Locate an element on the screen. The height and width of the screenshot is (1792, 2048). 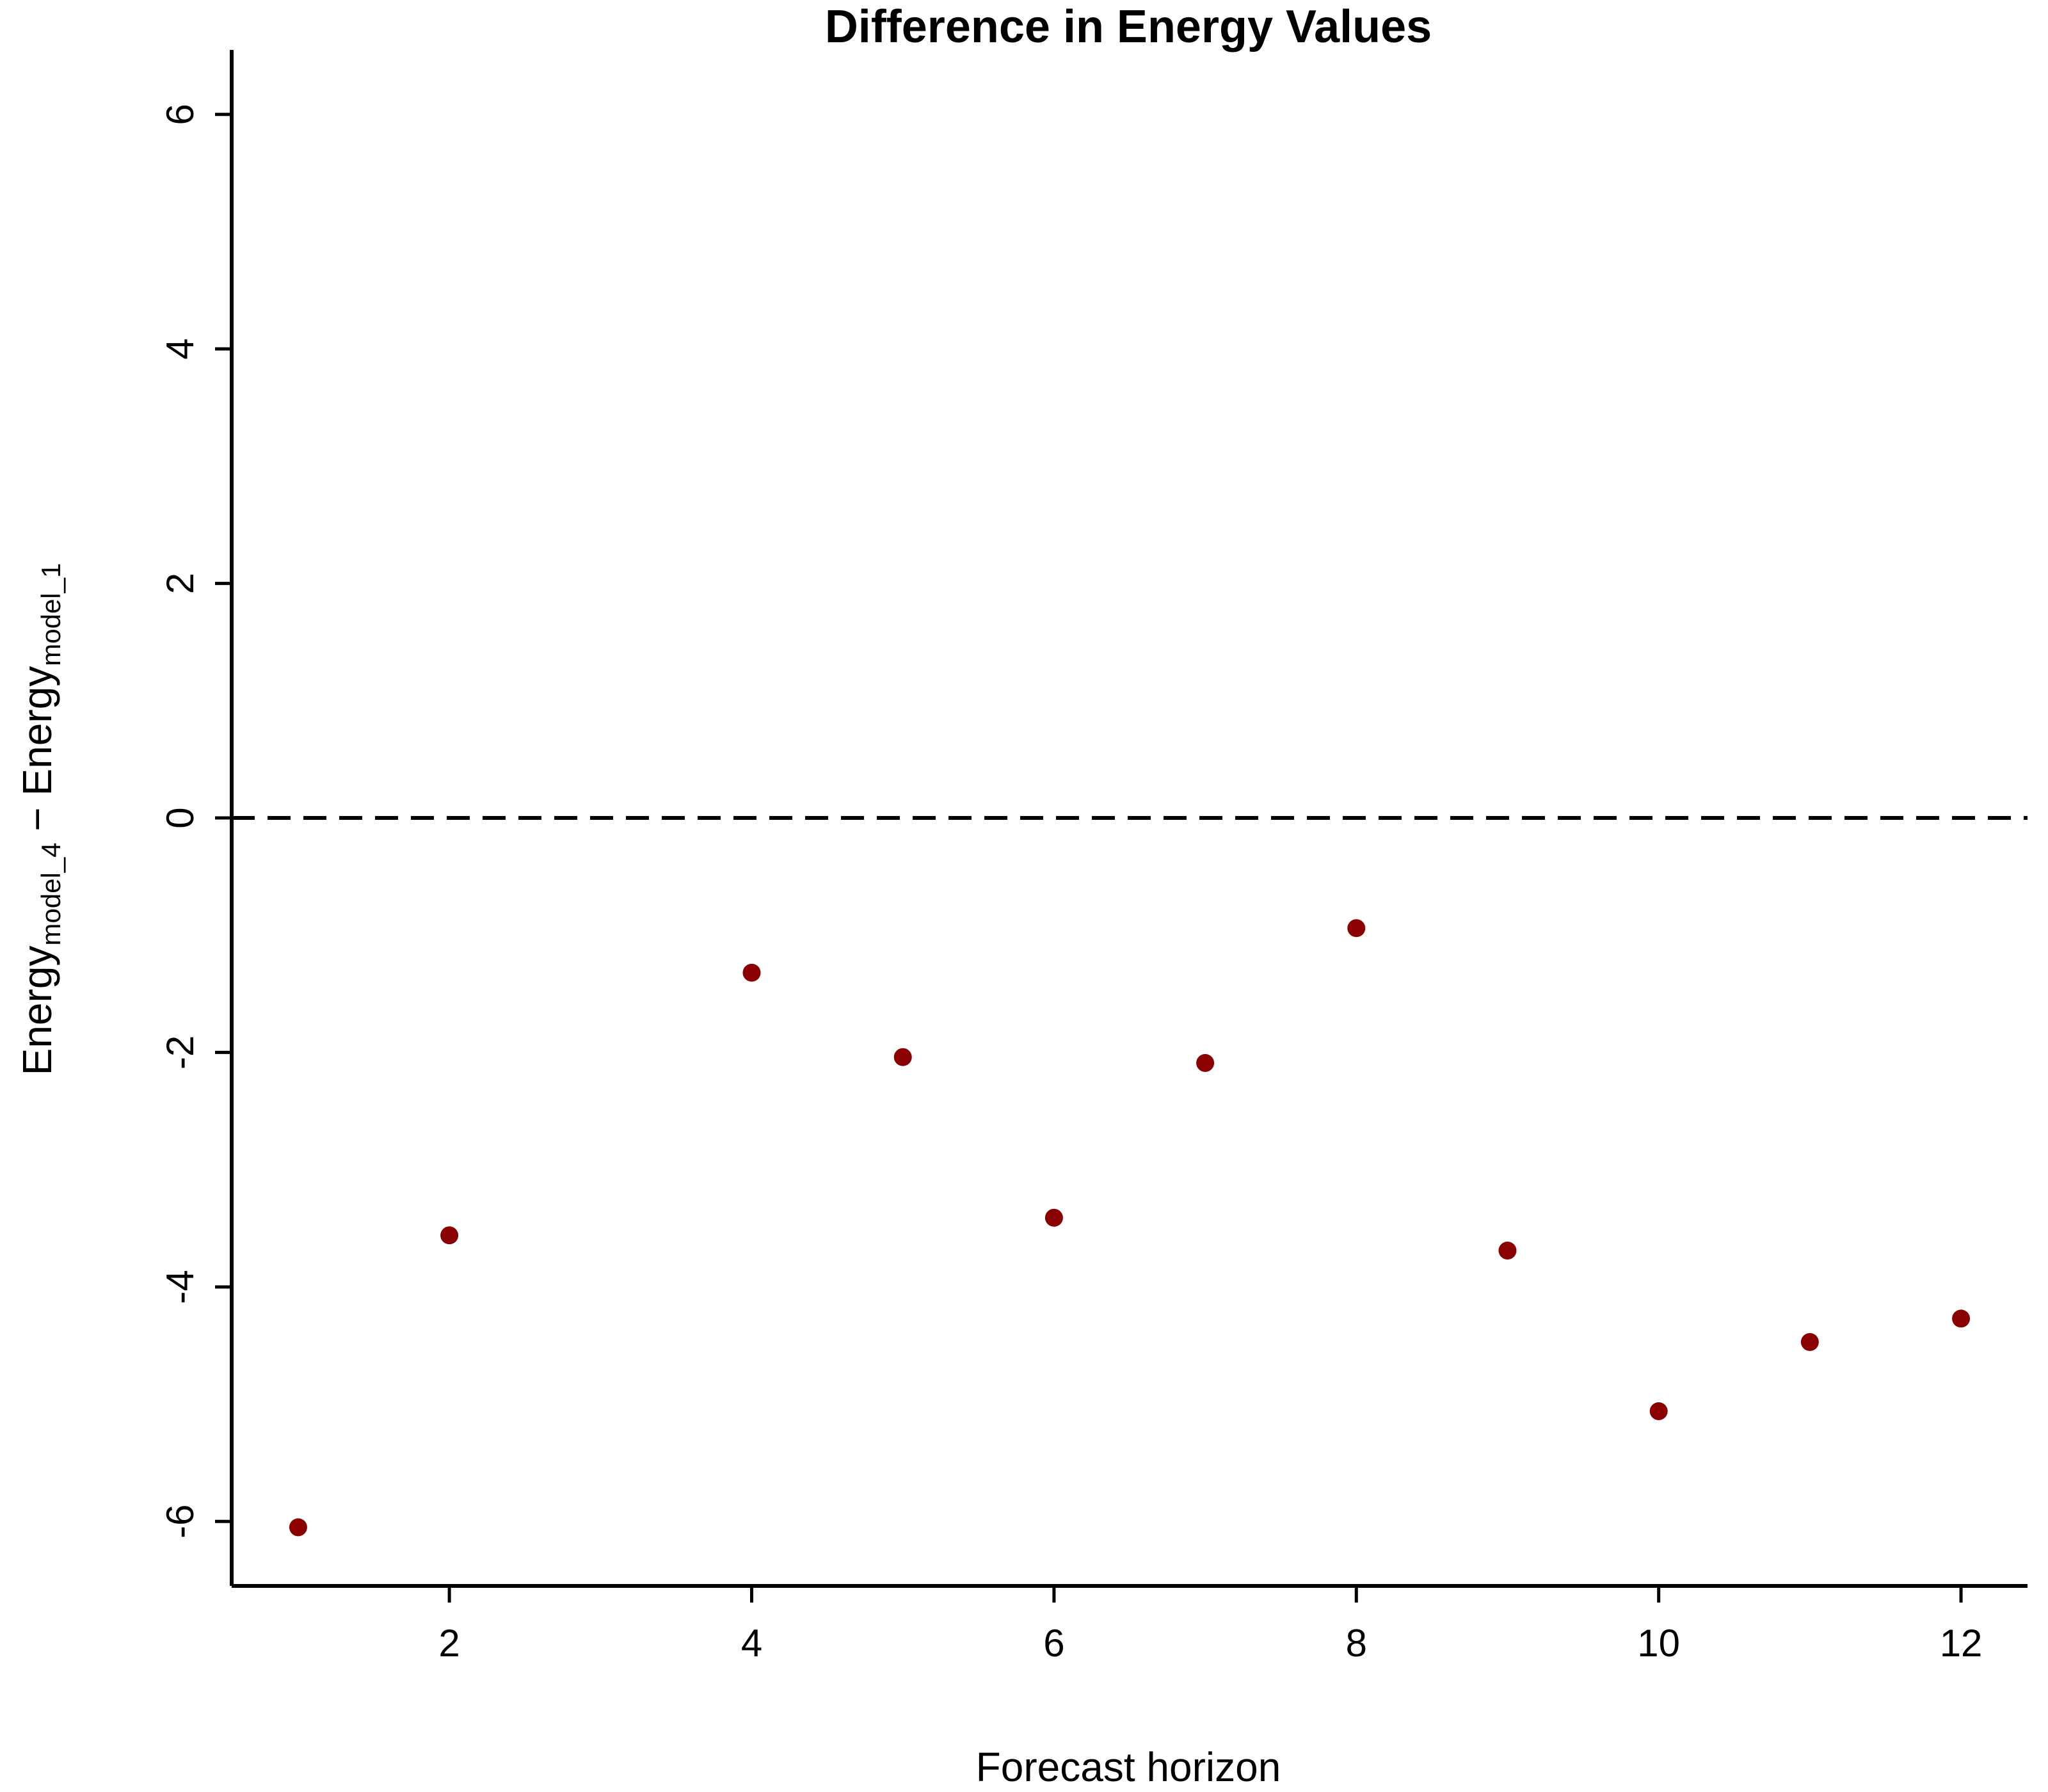
y-axis-ticks: -6 -4 -2 0 2 4 6 is located at coordinates (195, 821).